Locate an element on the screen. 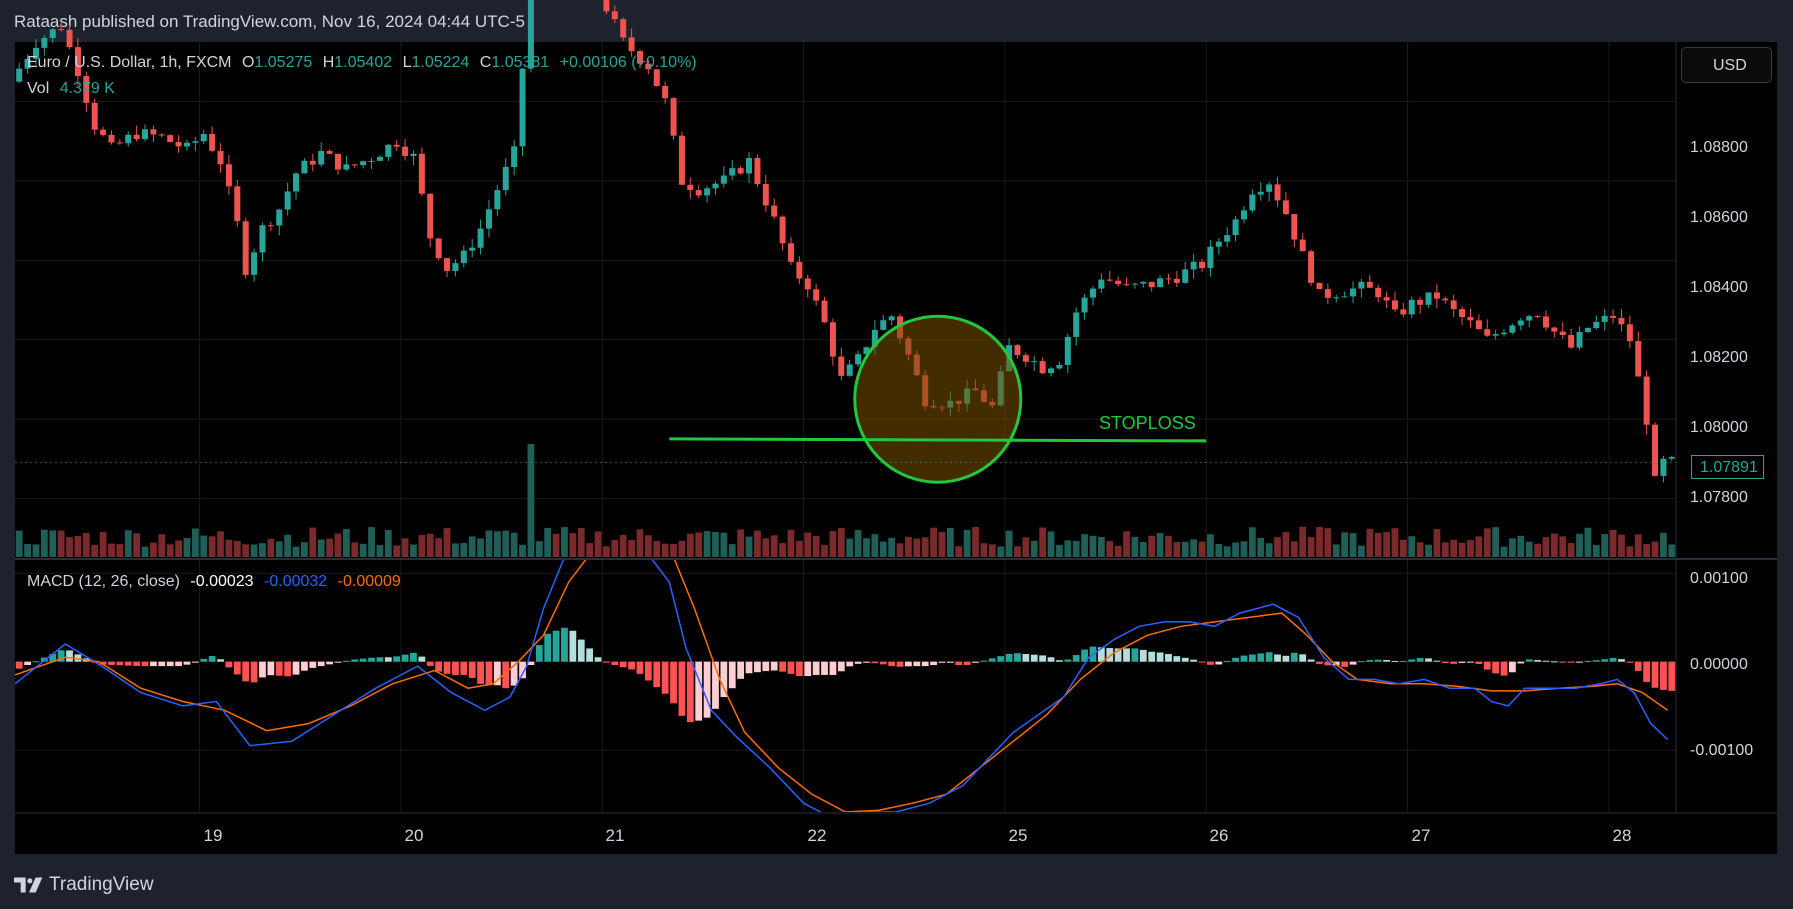 This screenshot has width=1793, height=909. time-tick: 26 is located at coordinates (1219, 835).